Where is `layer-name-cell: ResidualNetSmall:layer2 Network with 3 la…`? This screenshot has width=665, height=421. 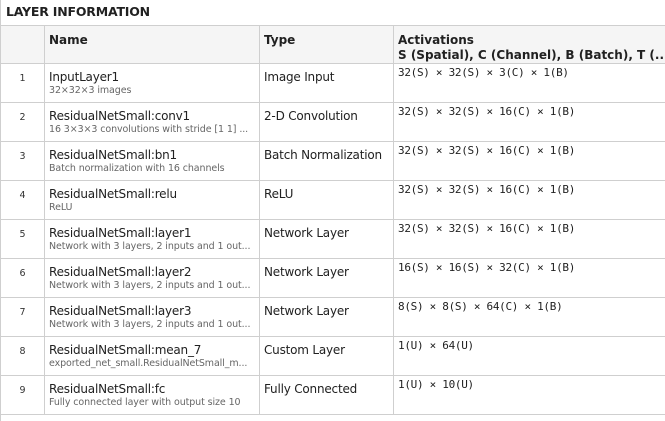
layer-name-cell: ResidualNetSmall:layer2 Network with 3 la… is located at coordinates (152, 278).